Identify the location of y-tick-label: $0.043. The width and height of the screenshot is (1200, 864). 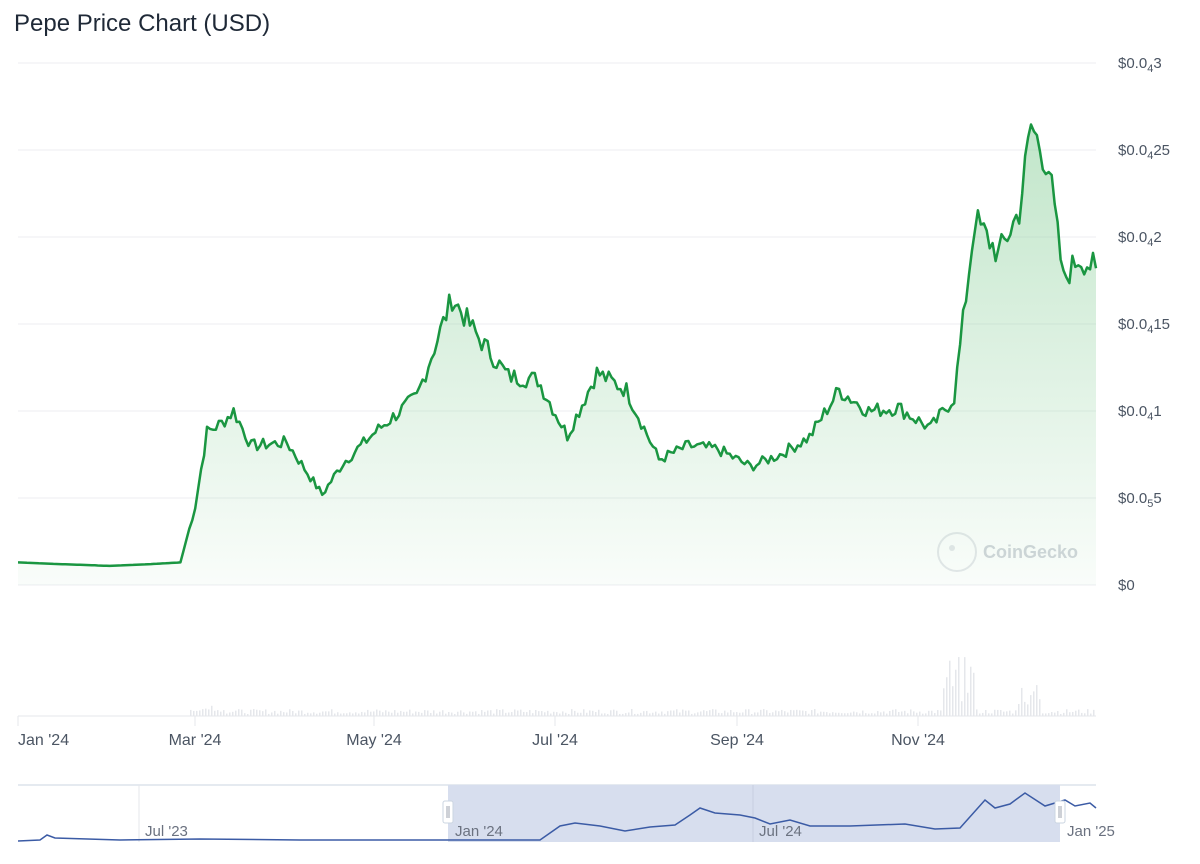
(1140, 65).